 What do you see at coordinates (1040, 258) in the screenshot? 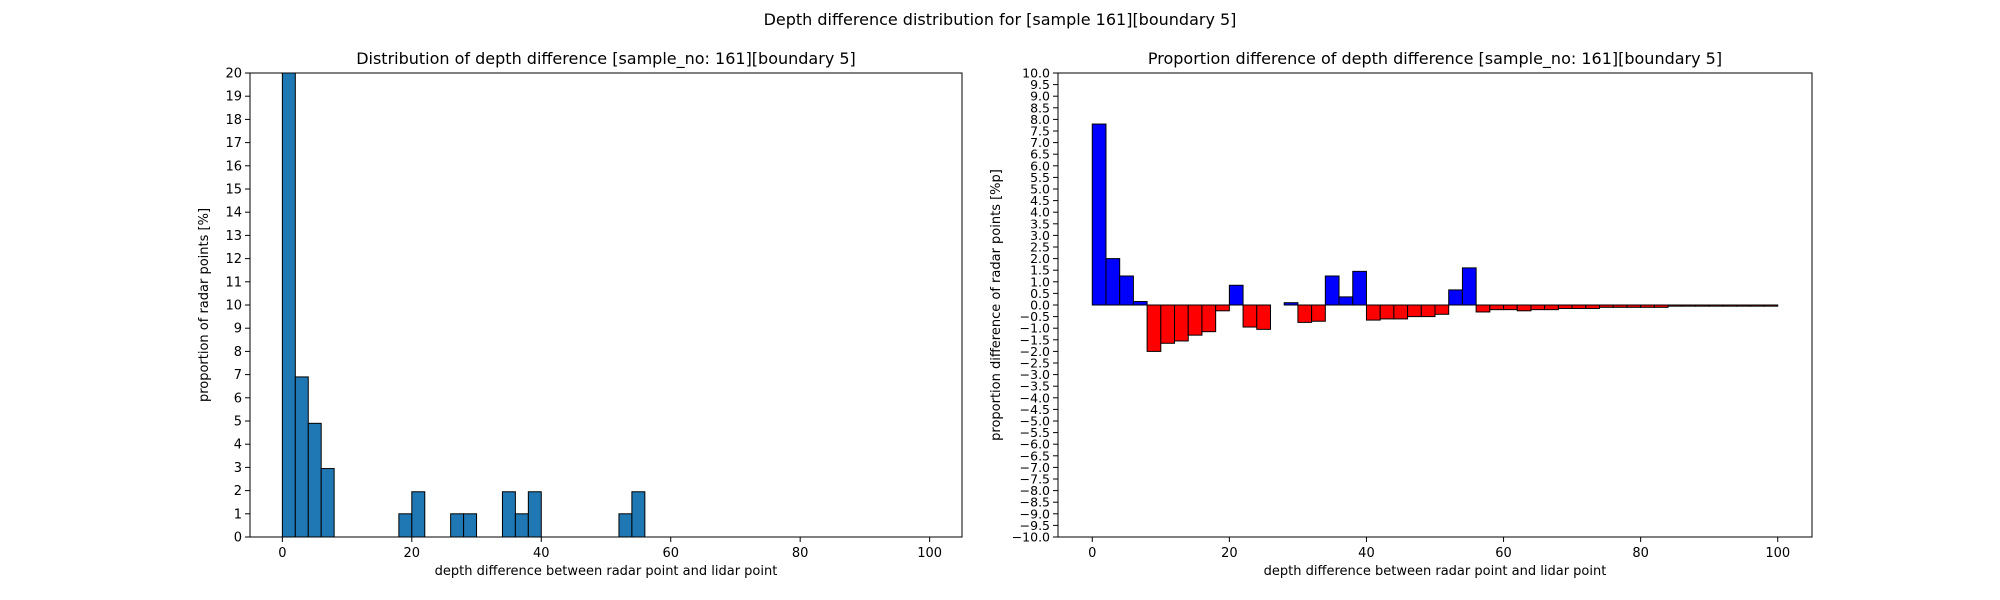
I see `proportion-difference-y-tick-label: 2.0` at bounding box center [1040, 258].